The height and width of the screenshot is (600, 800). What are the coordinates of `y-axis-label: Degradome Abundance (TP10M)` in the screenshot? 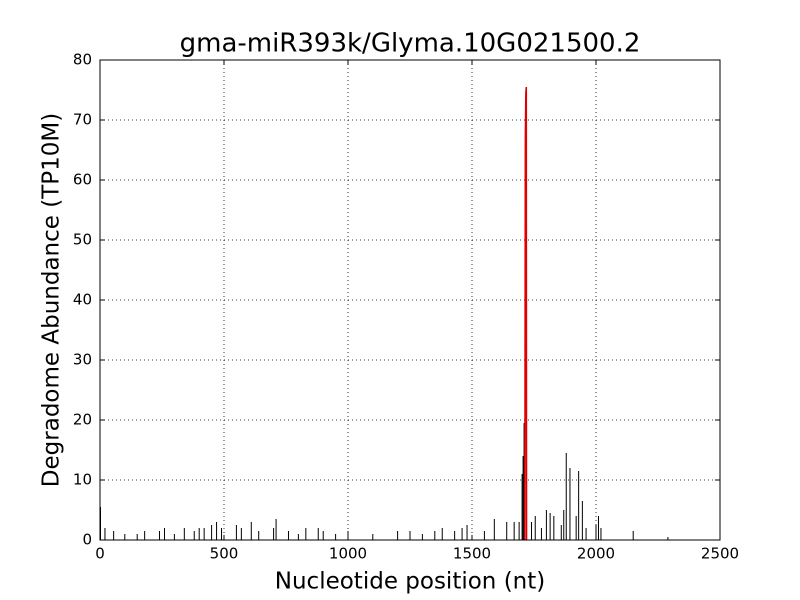 It's located at (52, 300).